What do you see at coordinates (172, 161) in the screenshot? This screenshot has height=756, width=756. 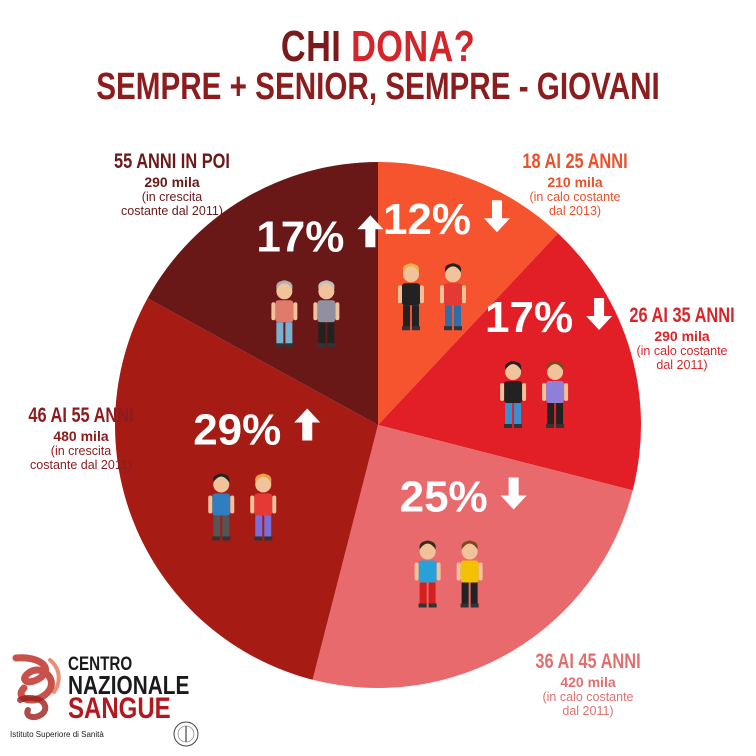 I see `range-label: 55 ANNI IN POI` at bounding box center [172, 161].